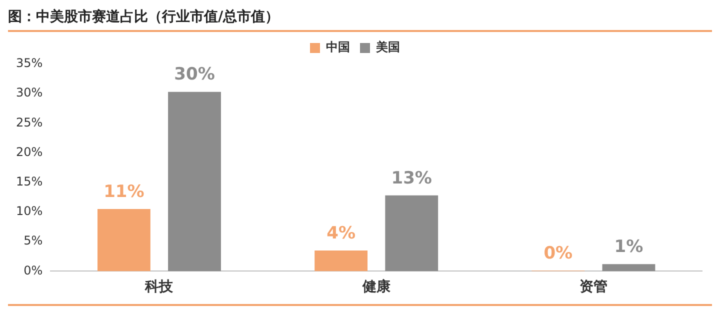 Image resolution: width=720 pixels, height=322 pixels. I want to click on y-tick-label: 15%, so click(29, 181).